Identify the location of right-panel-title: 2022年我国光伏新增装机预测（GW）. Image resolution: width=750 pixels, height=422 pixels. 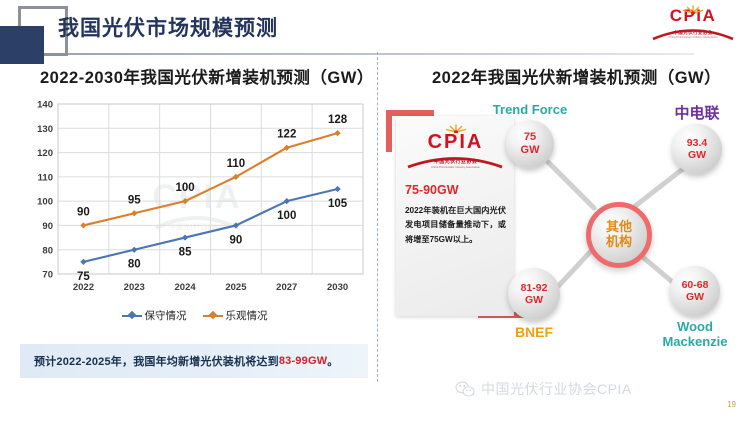
(577, 78).